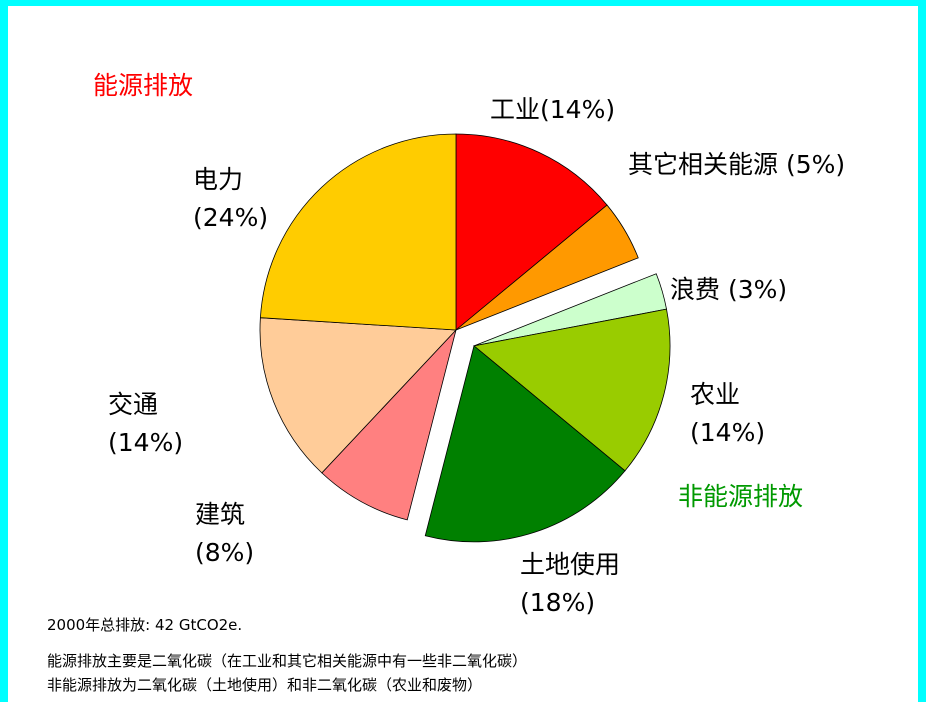  I want to click on category-label: 农业, so click(715, 394).